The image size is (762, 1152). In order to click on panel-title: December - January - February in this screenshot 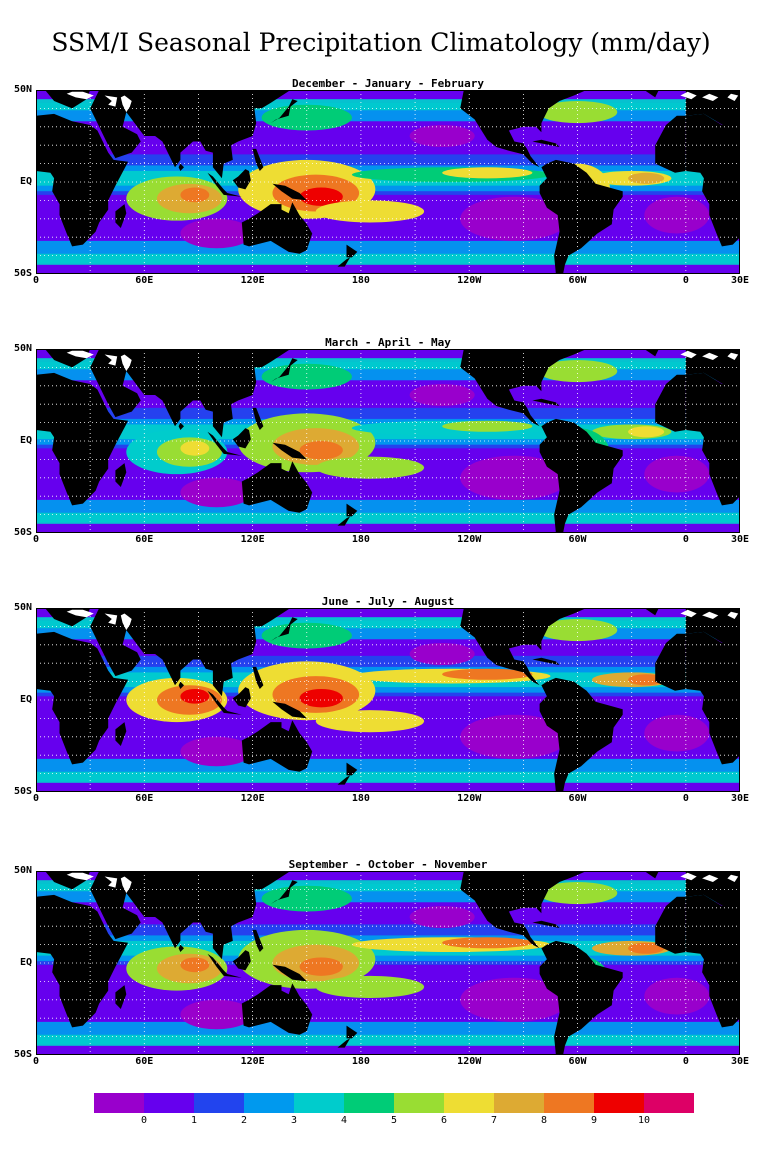, I will do `click(388, 83)`.